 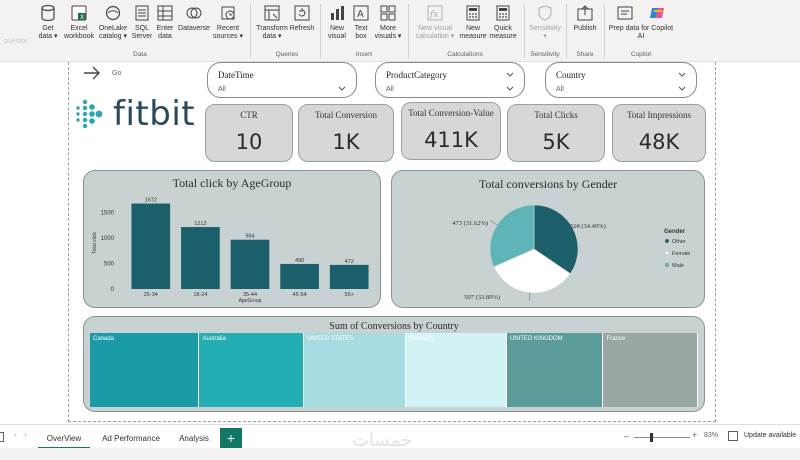 What do you see at coordinates (320, 31) in the screenshot?
I see `ribbon-separator` at bounding box center [320, 31].